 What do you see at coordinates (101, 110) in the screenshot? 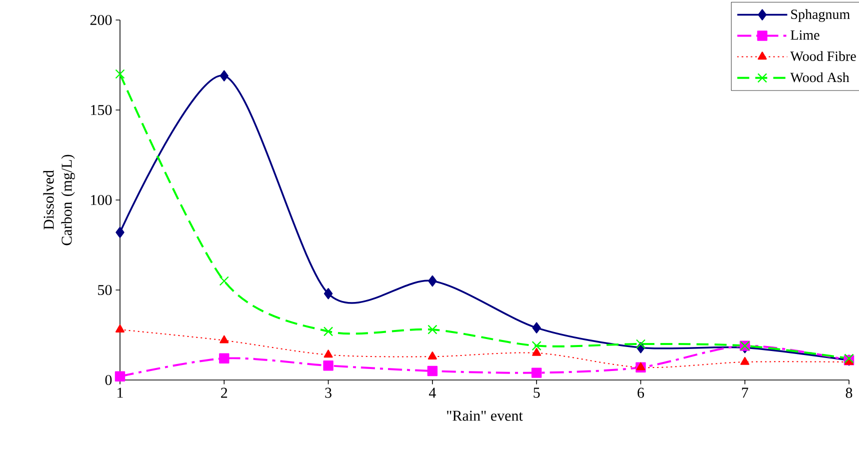
I see `y-tick-label: 150` at bounding box center [101, 110].